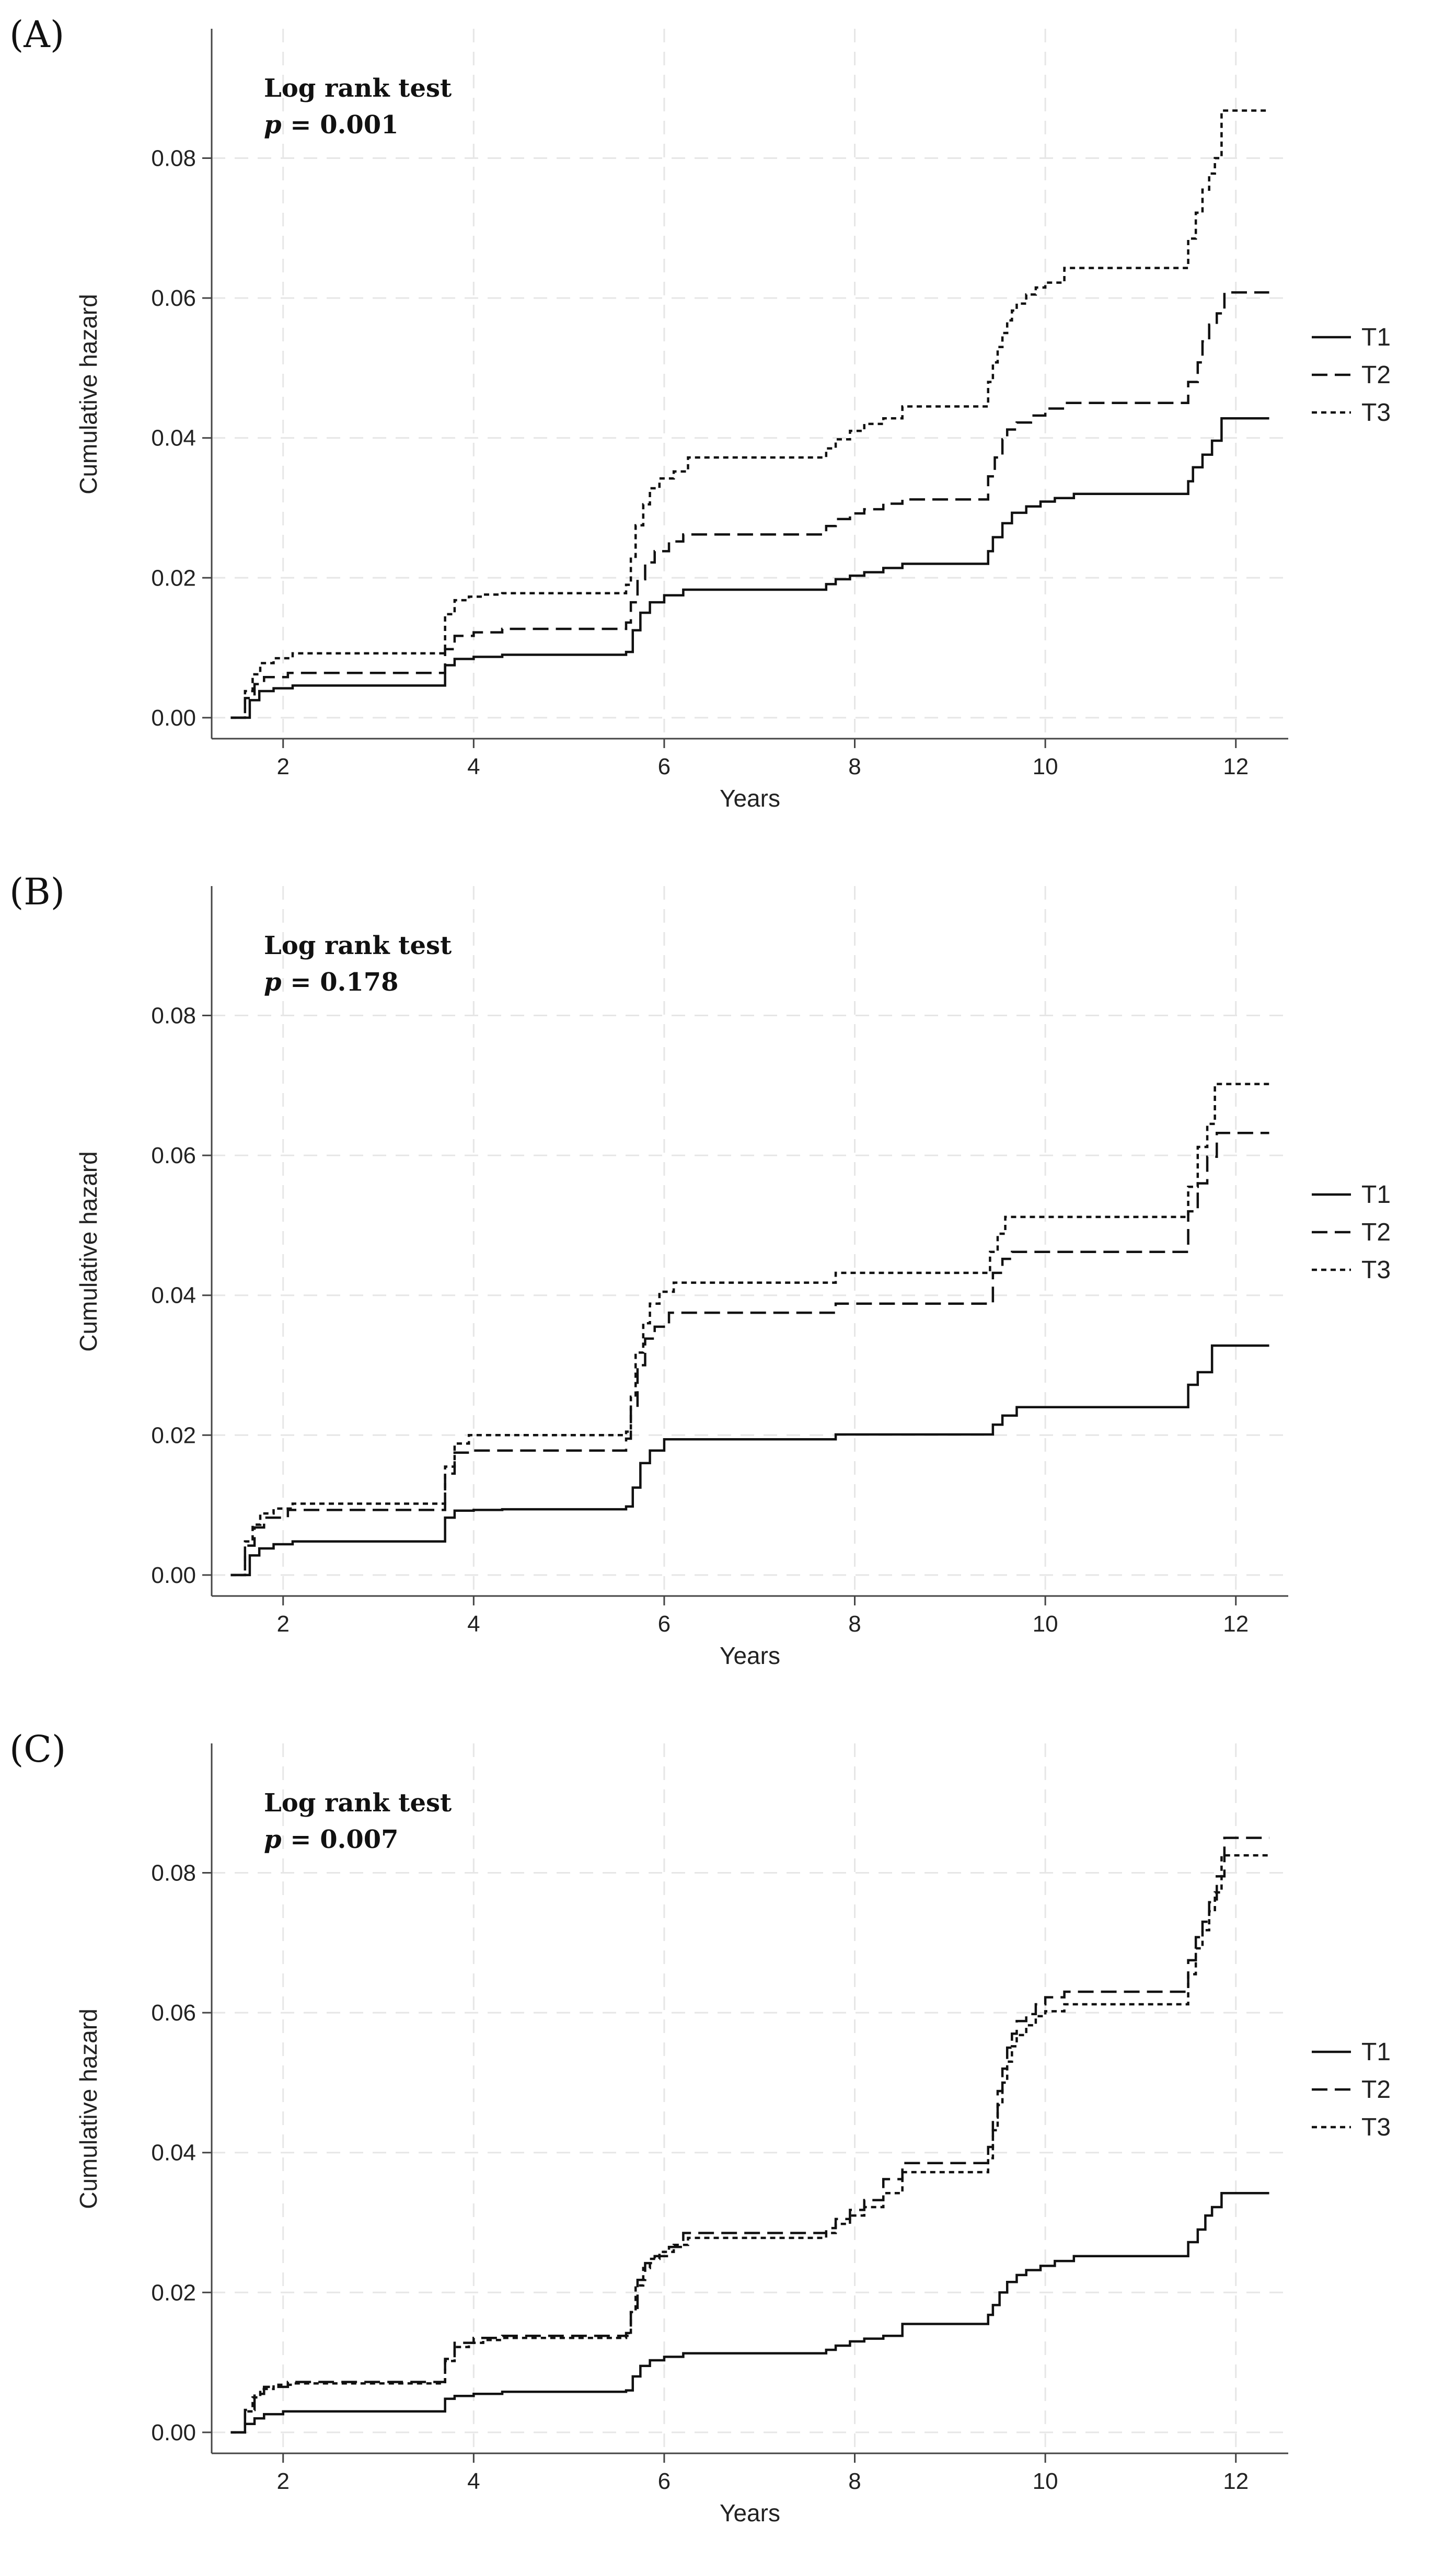  I want to click on logrank-p-value: p = 0.001, so click(331, 125).